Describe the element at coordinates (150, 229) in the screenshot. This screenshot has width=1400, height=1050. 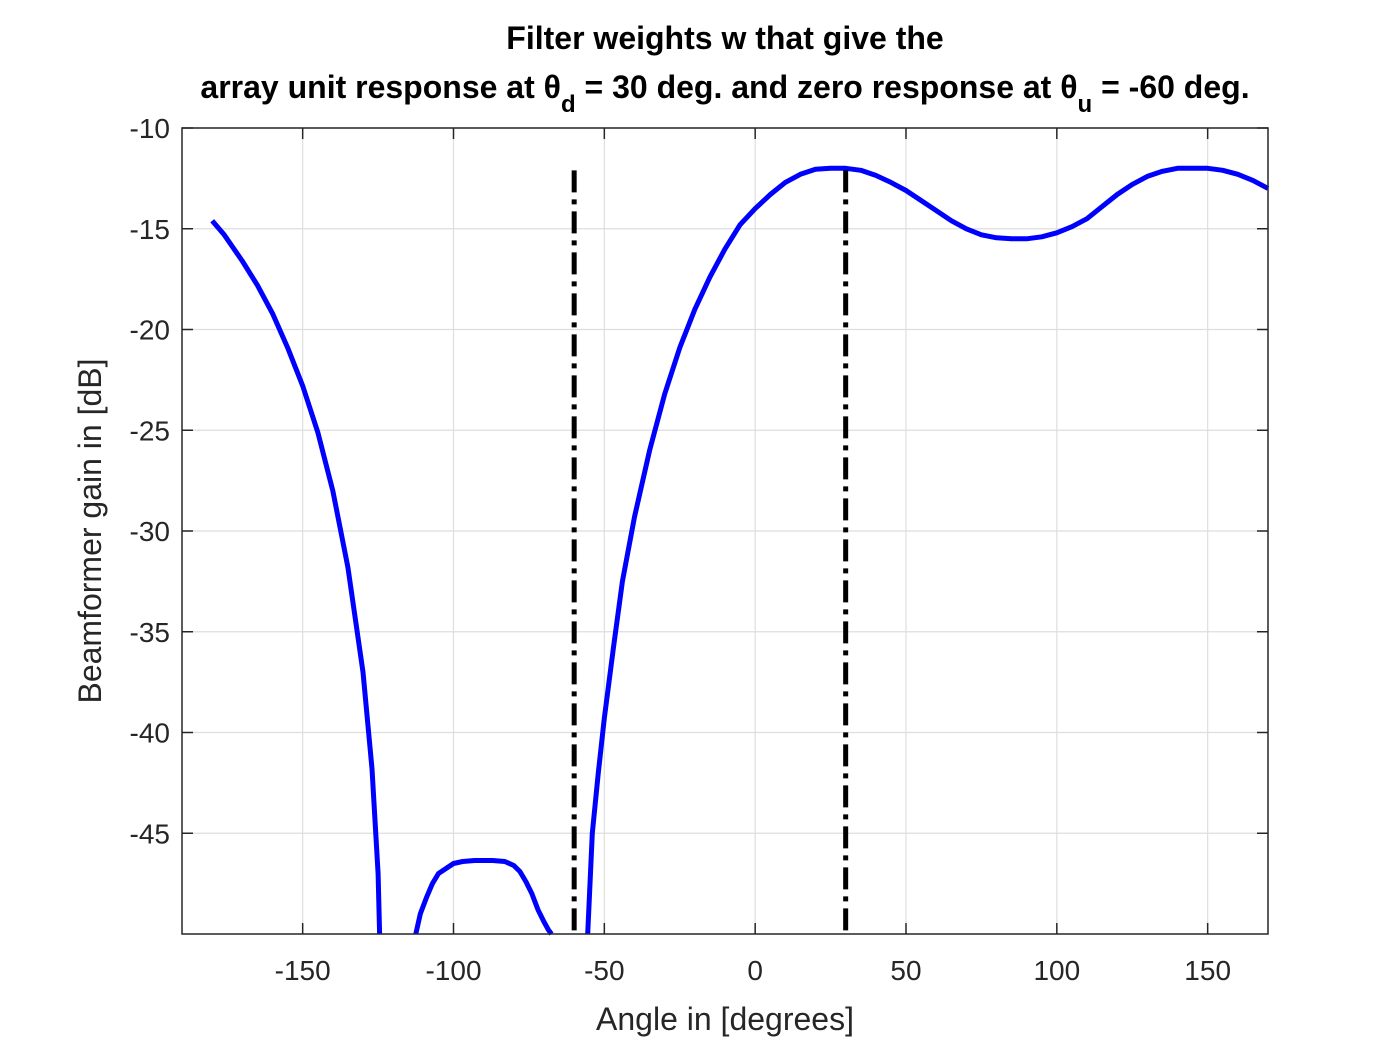
I see `y-tick-label: -15` at that location.